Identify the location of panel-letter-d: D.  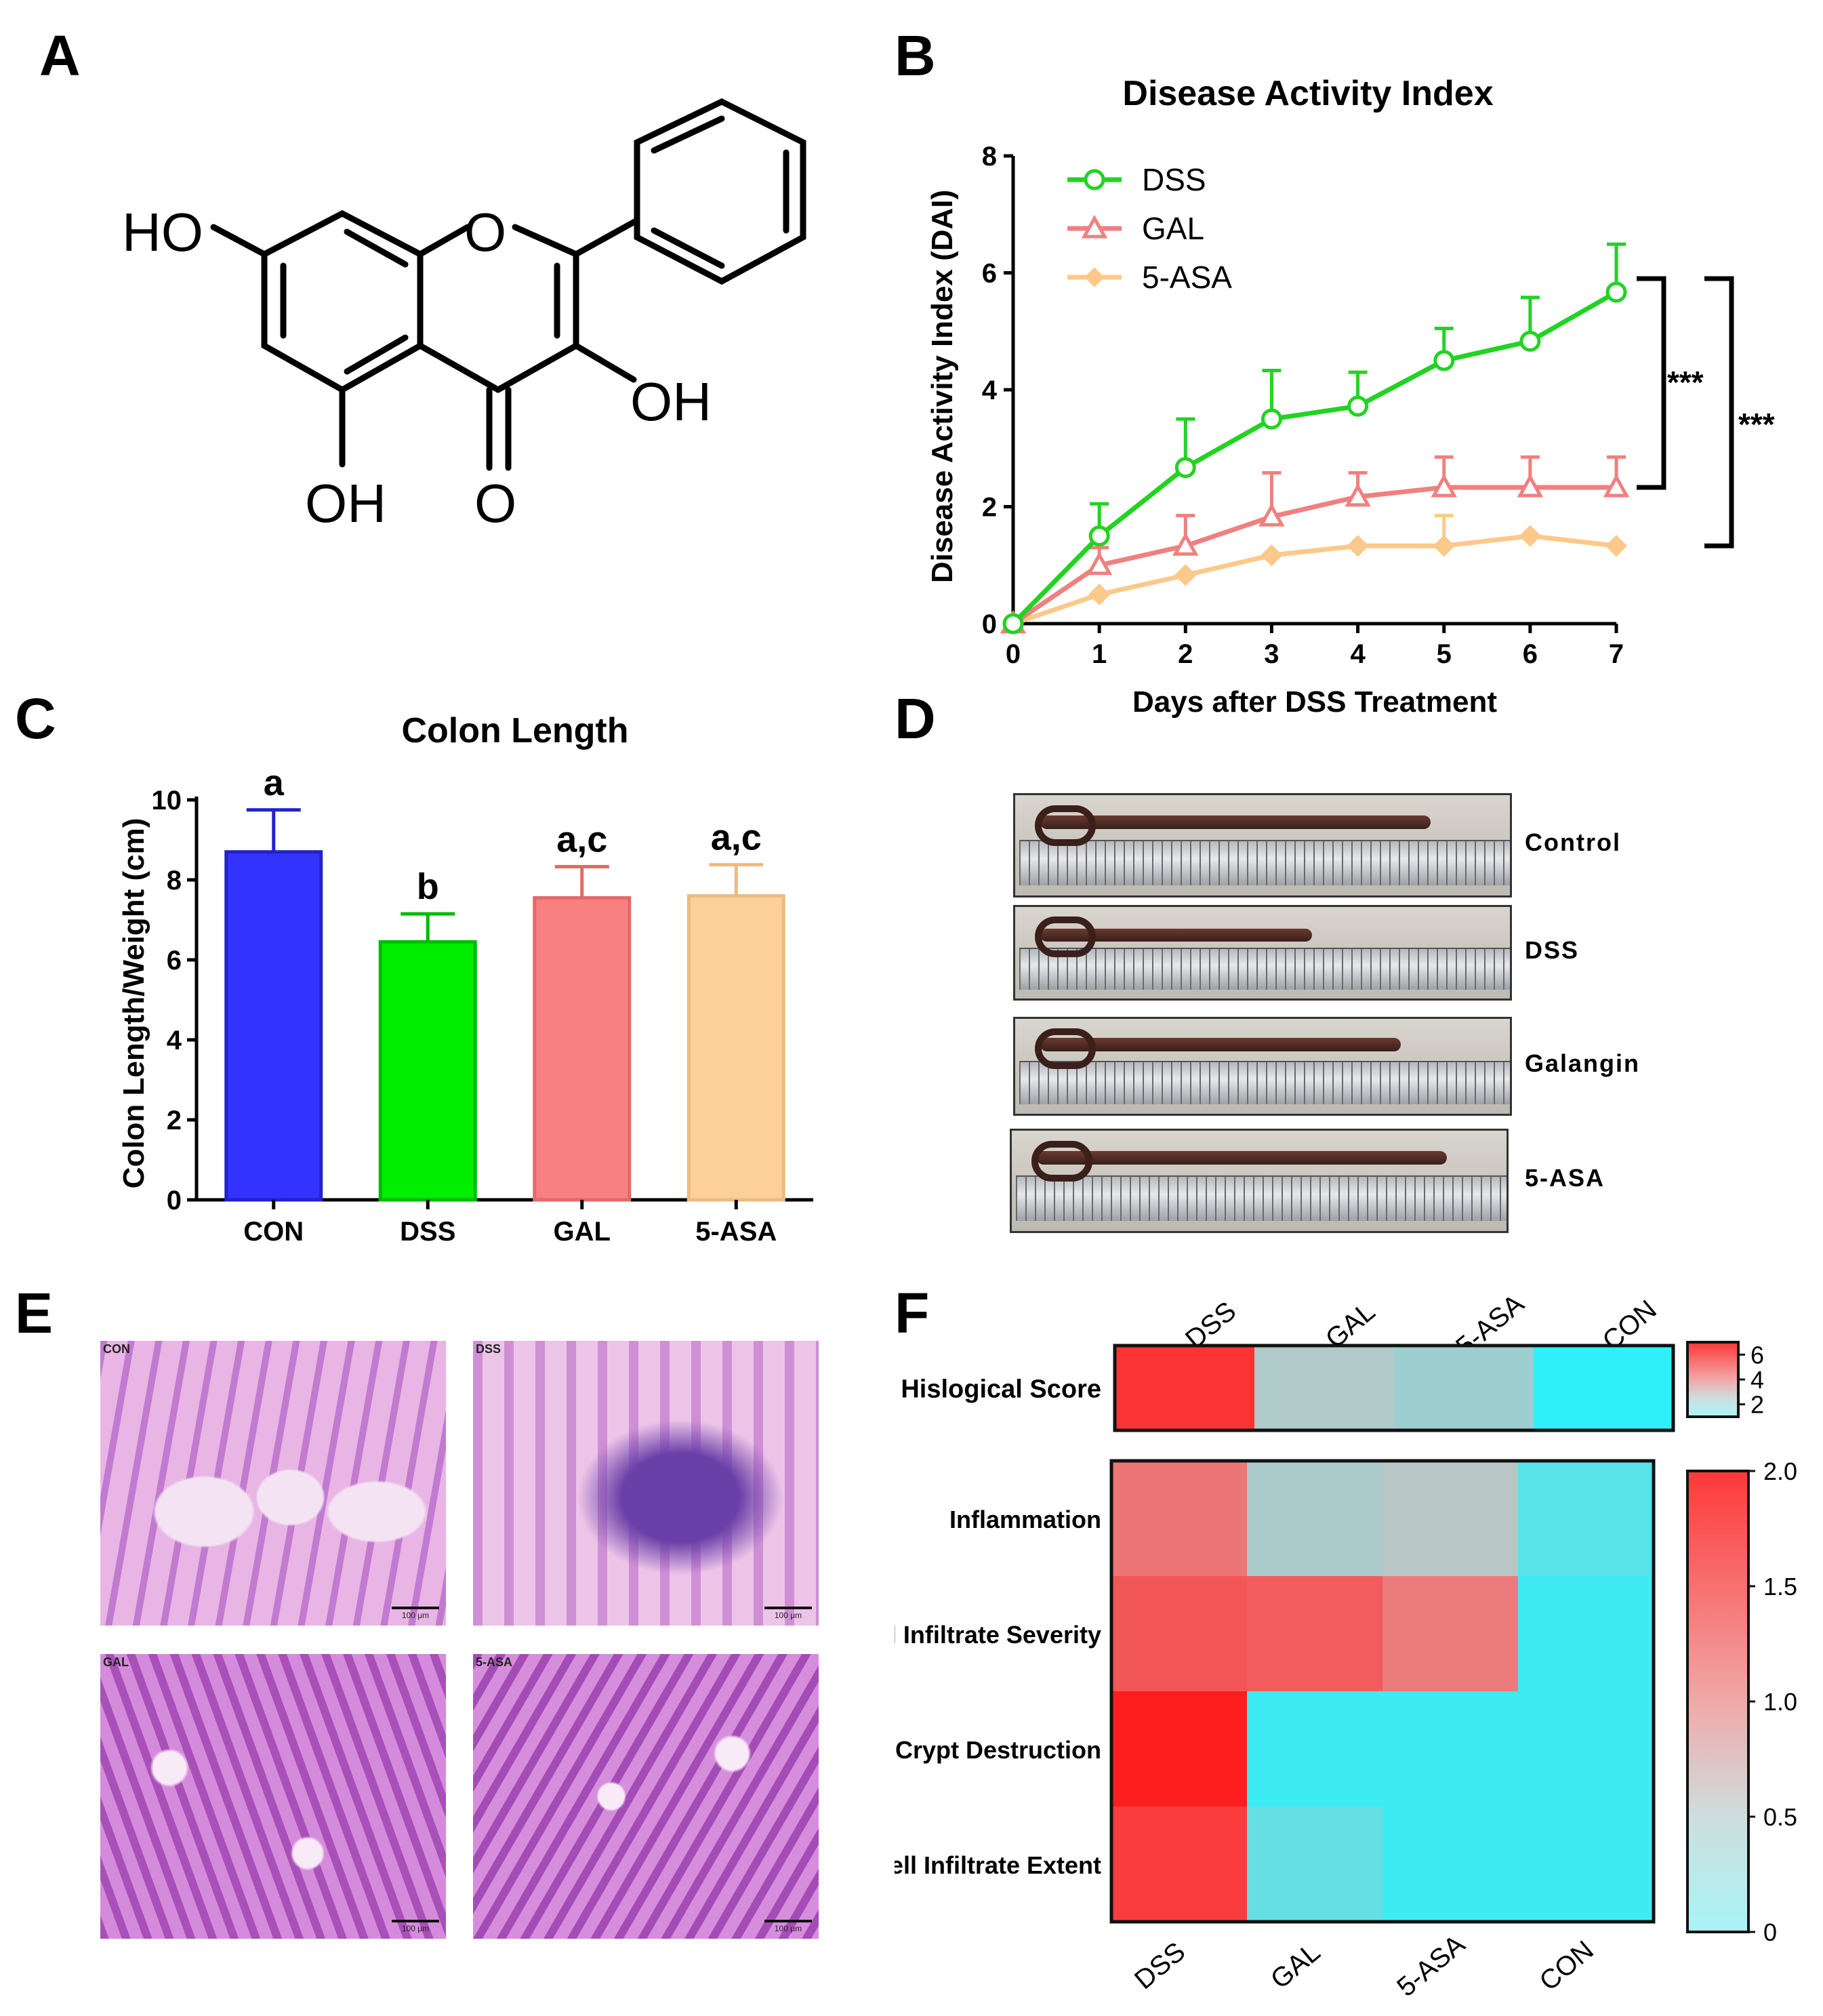
(915, 718).